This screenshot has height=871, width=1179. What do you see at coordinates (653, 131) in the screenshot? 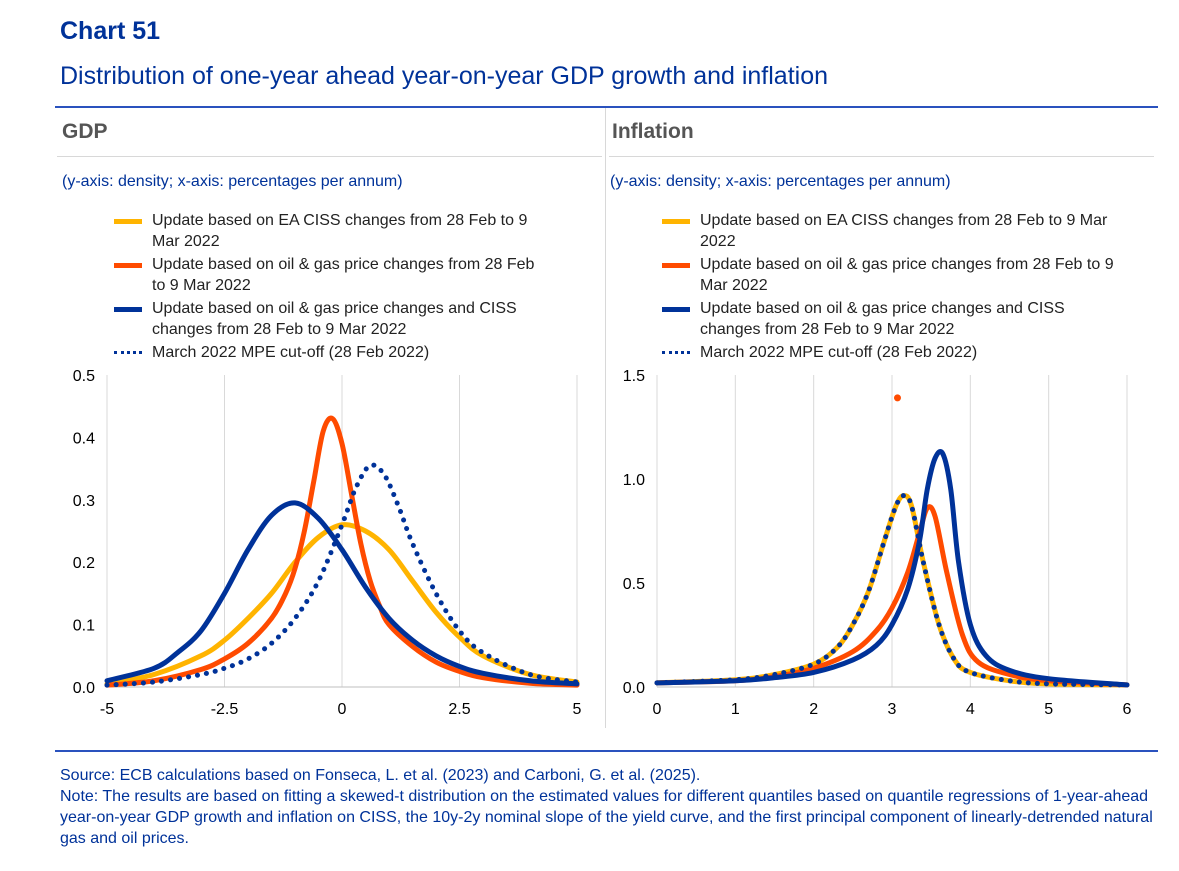
I see `inflation-panel-title: Inflation` at bounding box center [653, 131].